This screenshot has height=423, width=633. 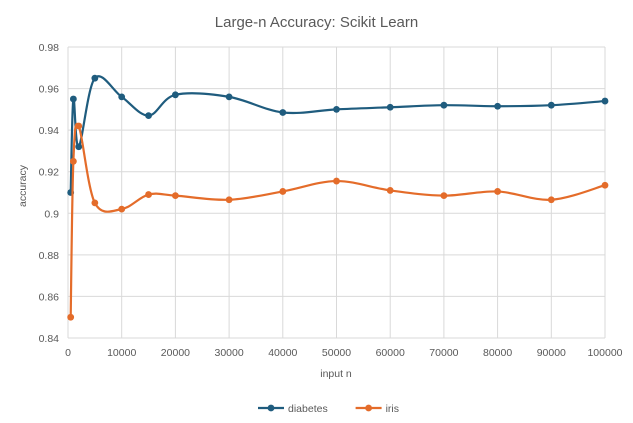 I want to click on legend: diabetes iris, so click(x=328, y=409).